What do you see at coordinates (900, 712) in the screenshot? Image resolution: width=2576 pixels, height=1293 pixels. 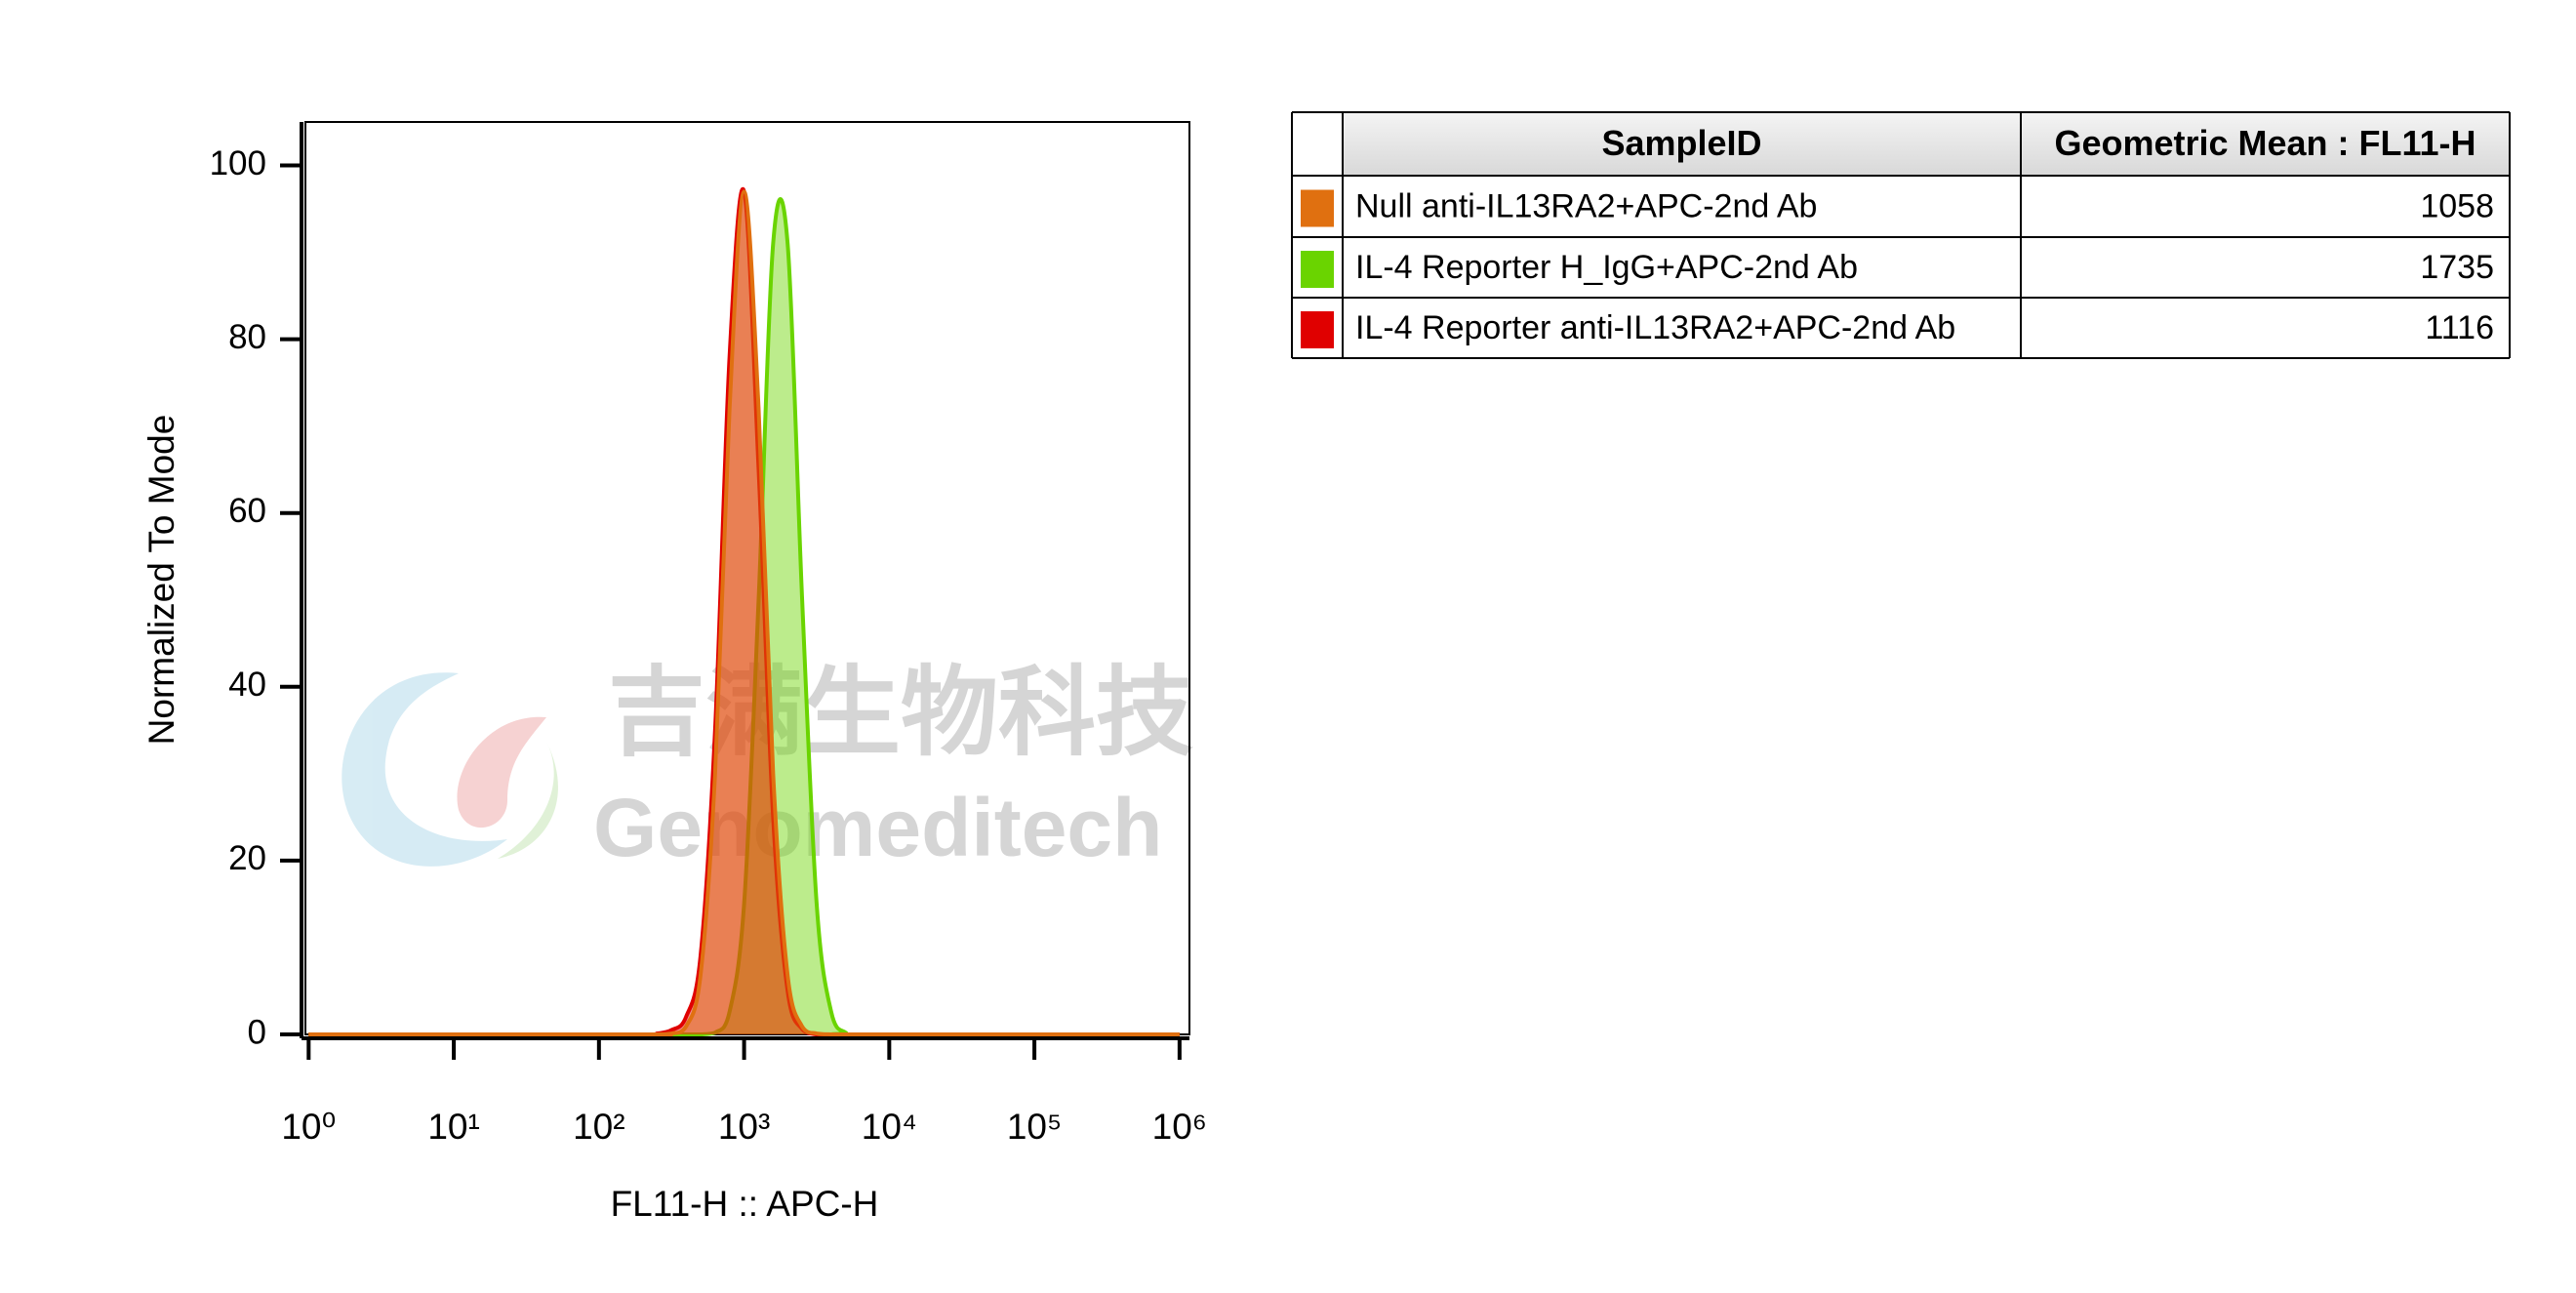 I see `watermark-cn: 吉满生物科技` at bounding box center [900, 712].